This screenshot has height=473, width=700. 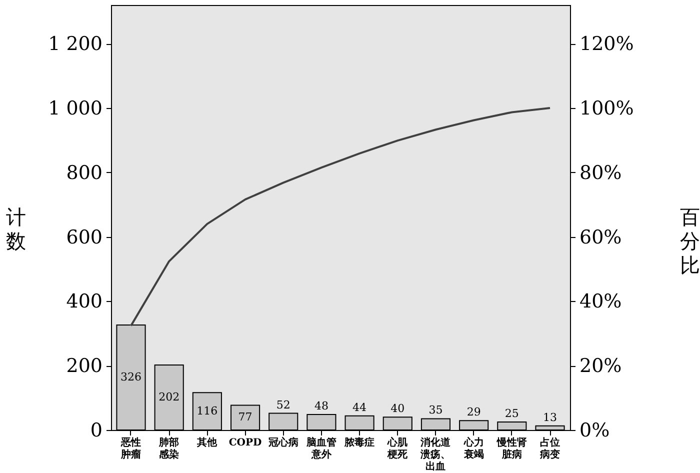 I want to click on y-tick-label: 400, so click(x=84, y=301).